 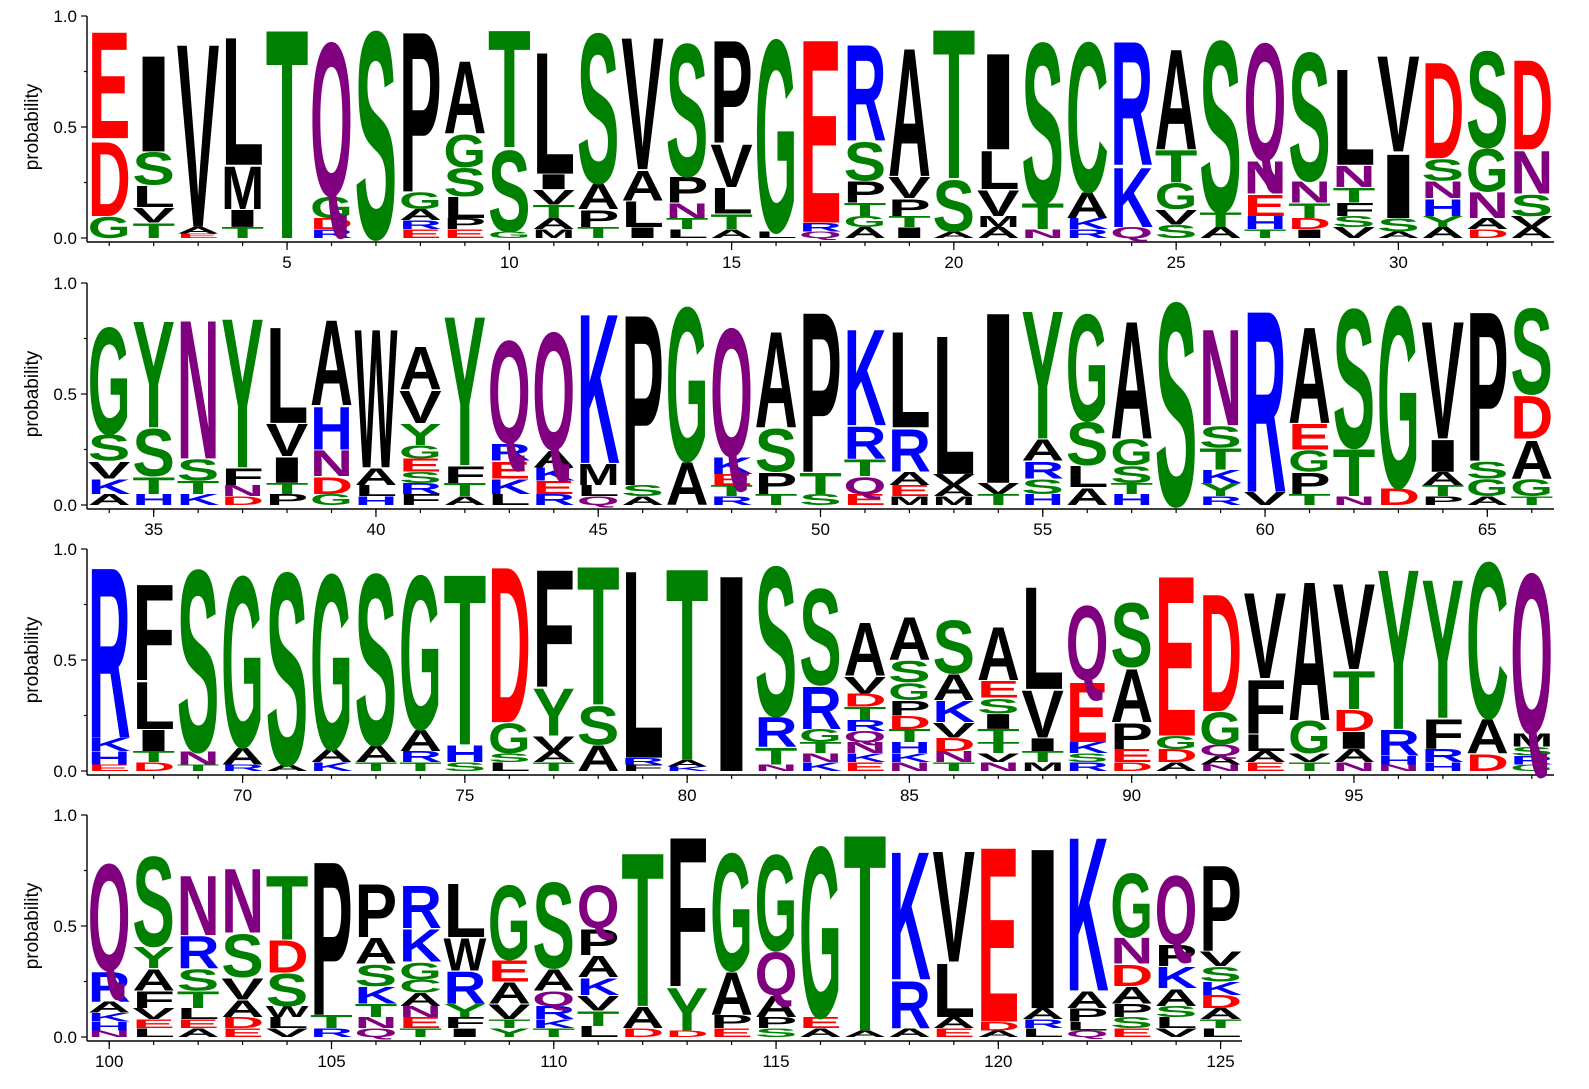 What do you see at coordinates (1176, 404) in the screenshot?
I see `logo-column-58: S` at bounding box center [1176, 404].